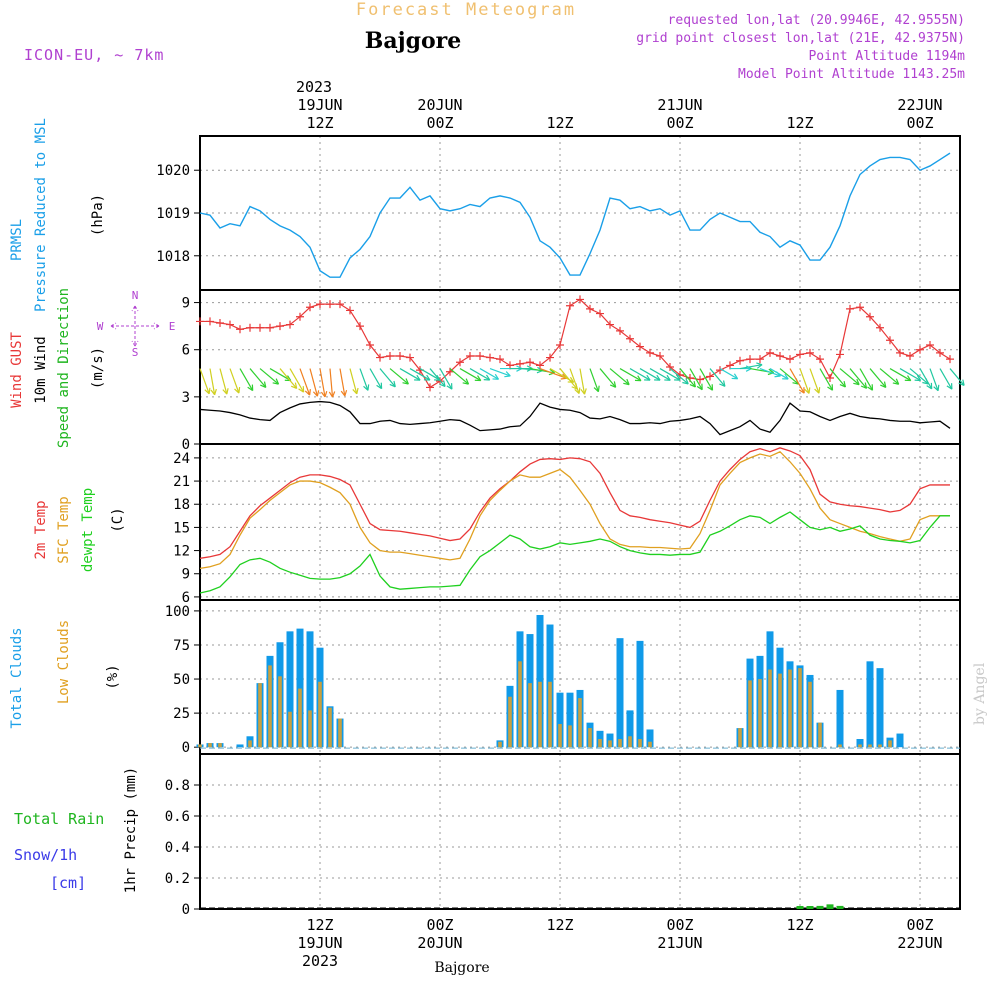 Image resolution: width=1000 pixels, height=1000 pixels. I want to click on model-label: ICON-EU, ~ 7km, so click(94, 55).